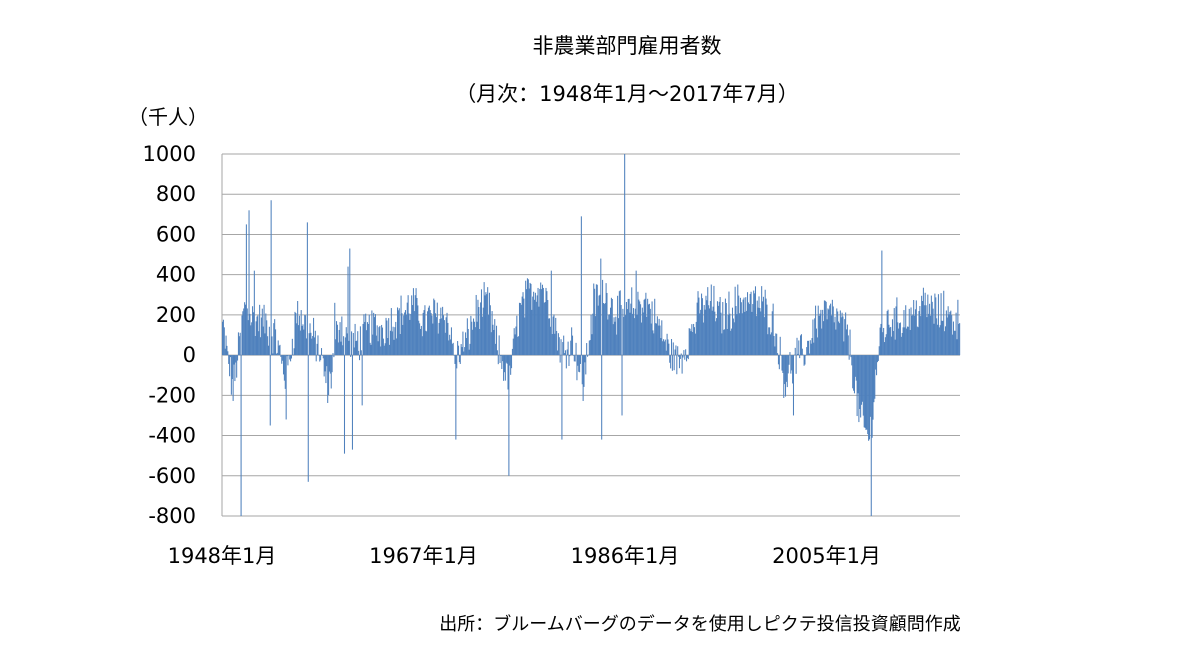  I want to click on y-tick-label: 0, so click(189, 355).